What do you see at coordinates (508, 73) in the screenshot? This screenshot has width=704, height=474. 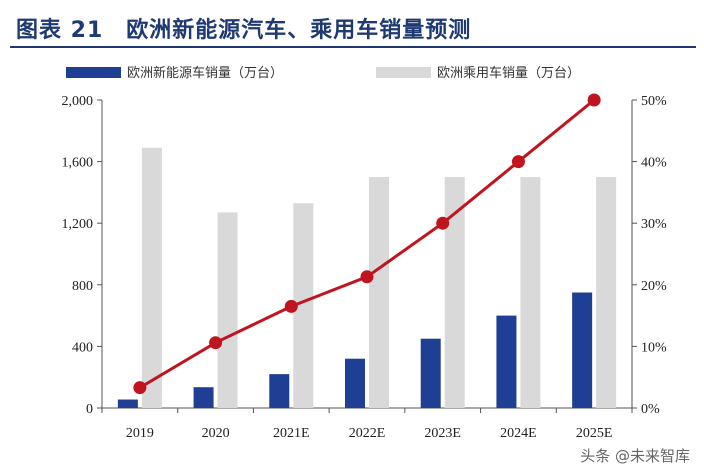 I see `legend-label-pv: 欧洲乘用车销量（万台）` at bounding box center [508, 73].